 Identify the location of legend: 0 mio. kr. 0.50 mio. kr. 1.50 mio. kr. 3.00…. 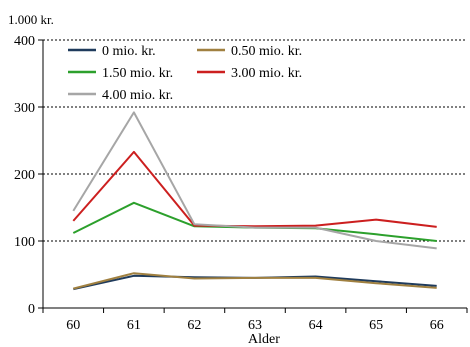
(185, 73).